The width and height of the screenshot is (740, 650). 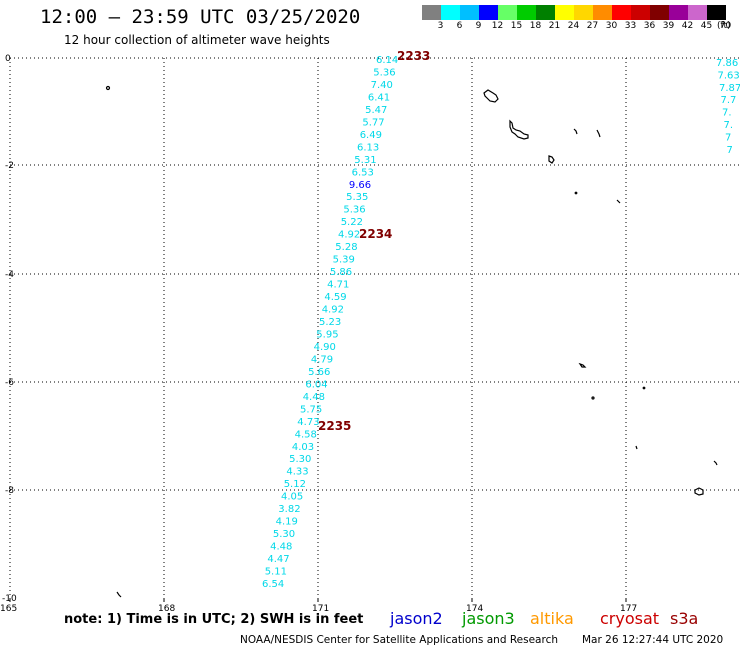 I want to click on swh-value-label: 6.04, so click(x=316, y=384).